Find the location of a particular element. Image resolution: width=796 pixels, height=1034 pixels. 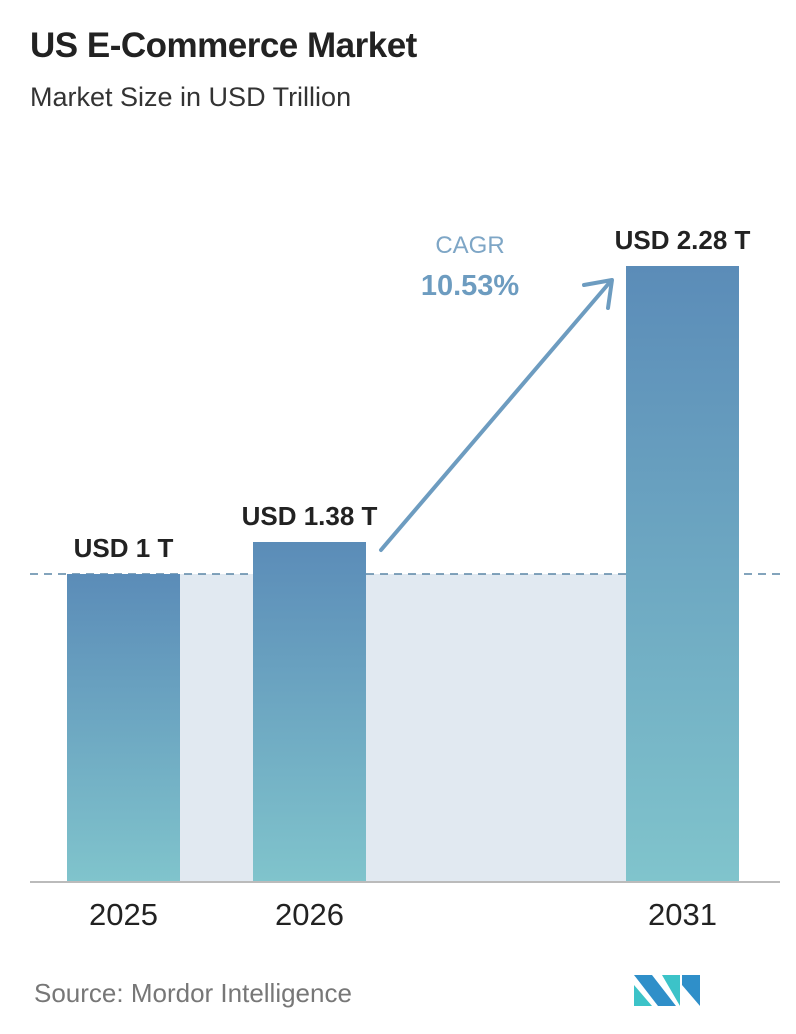

data-label-2025: USD 1 T is located at coordinates (124, 548).